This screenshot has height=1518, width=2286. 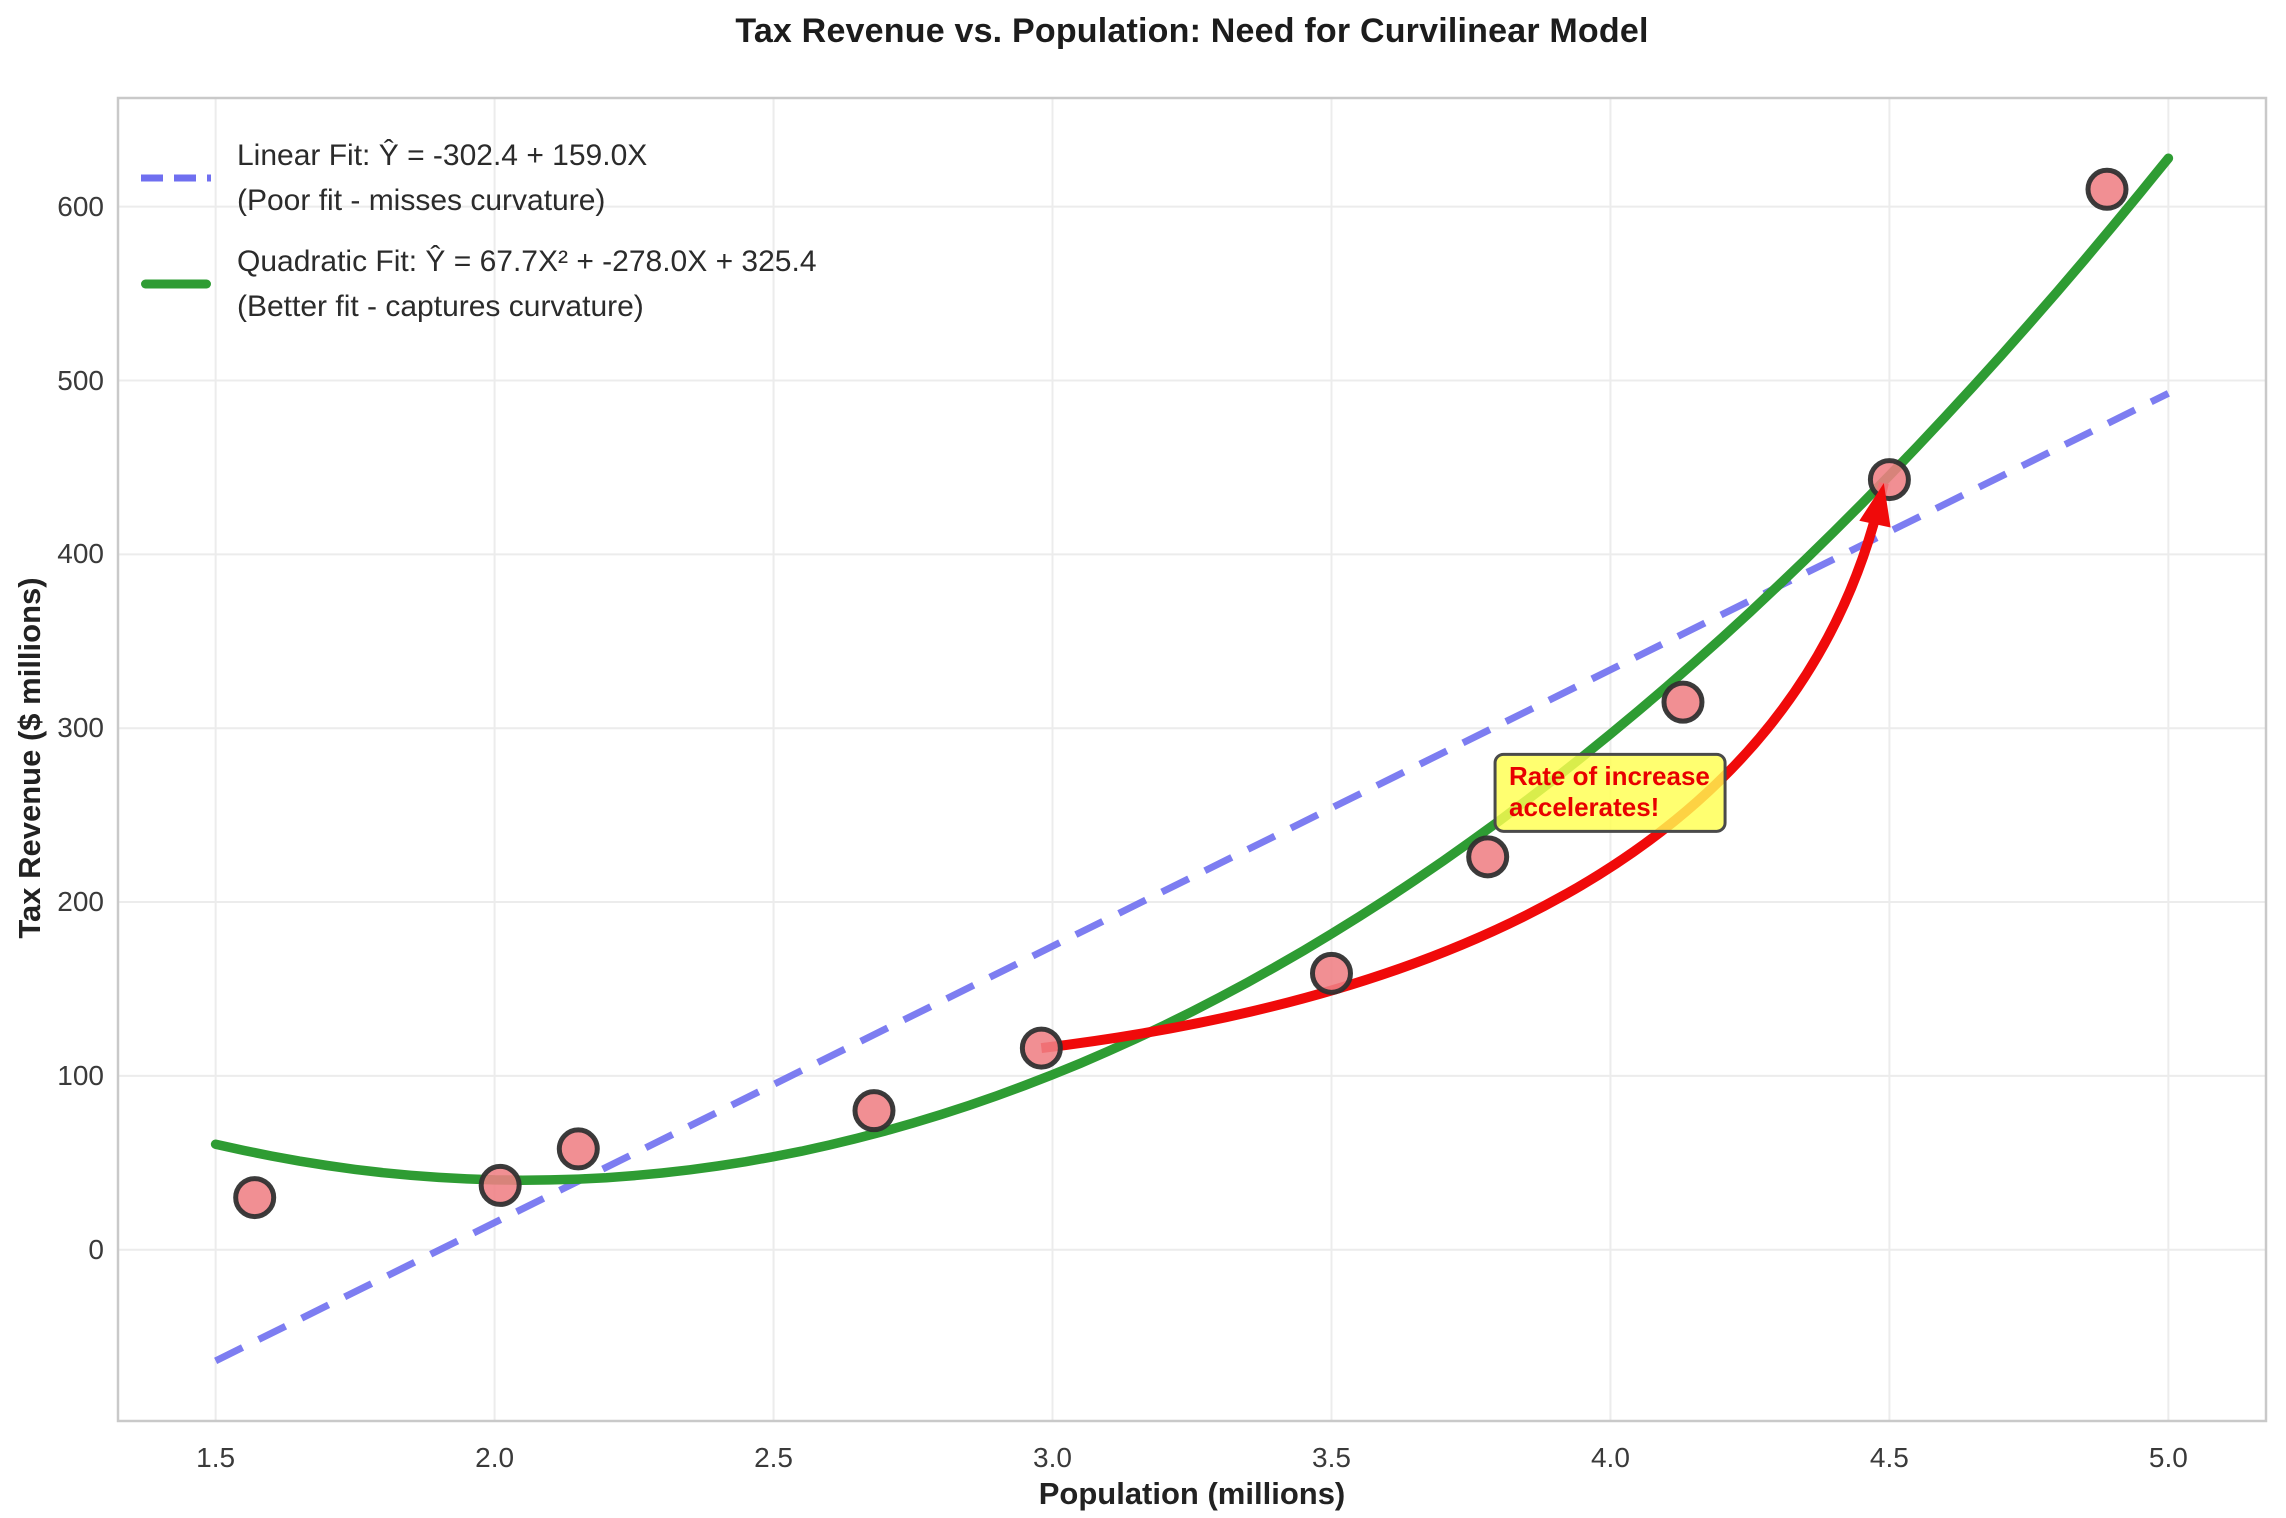 What do you see at coordinates (80, 380) in the screenshot?
I see `y-tick-label: 500` at bounding box center [80, 380].